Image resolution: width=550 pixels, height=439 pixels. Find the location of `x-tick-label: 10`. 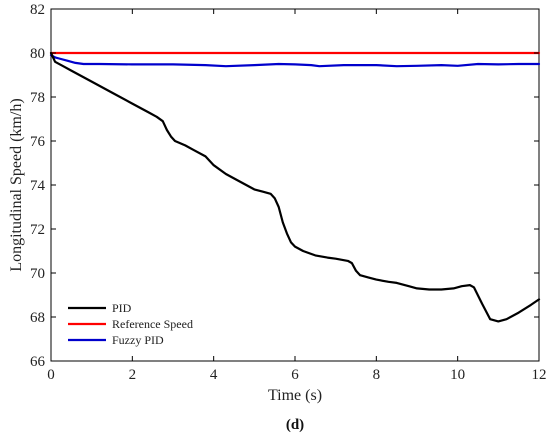

x-tick-label: 10 is located at coordinates (457, 375).